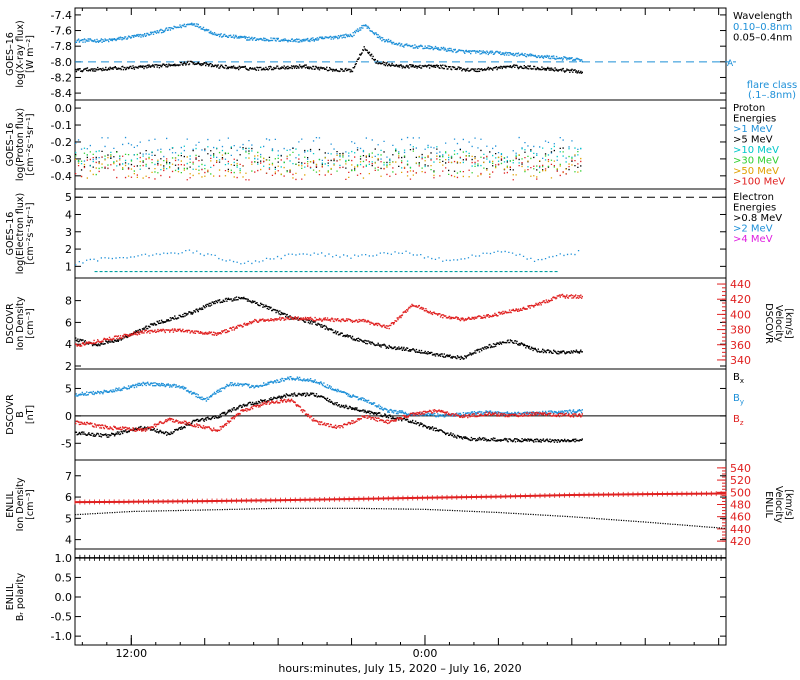 This screenshot has width=800, height=680. What do you see at coordinates (740, 492) in the screenshot?
I see `right-tick-label: 500` at bounding box center [740, 492].